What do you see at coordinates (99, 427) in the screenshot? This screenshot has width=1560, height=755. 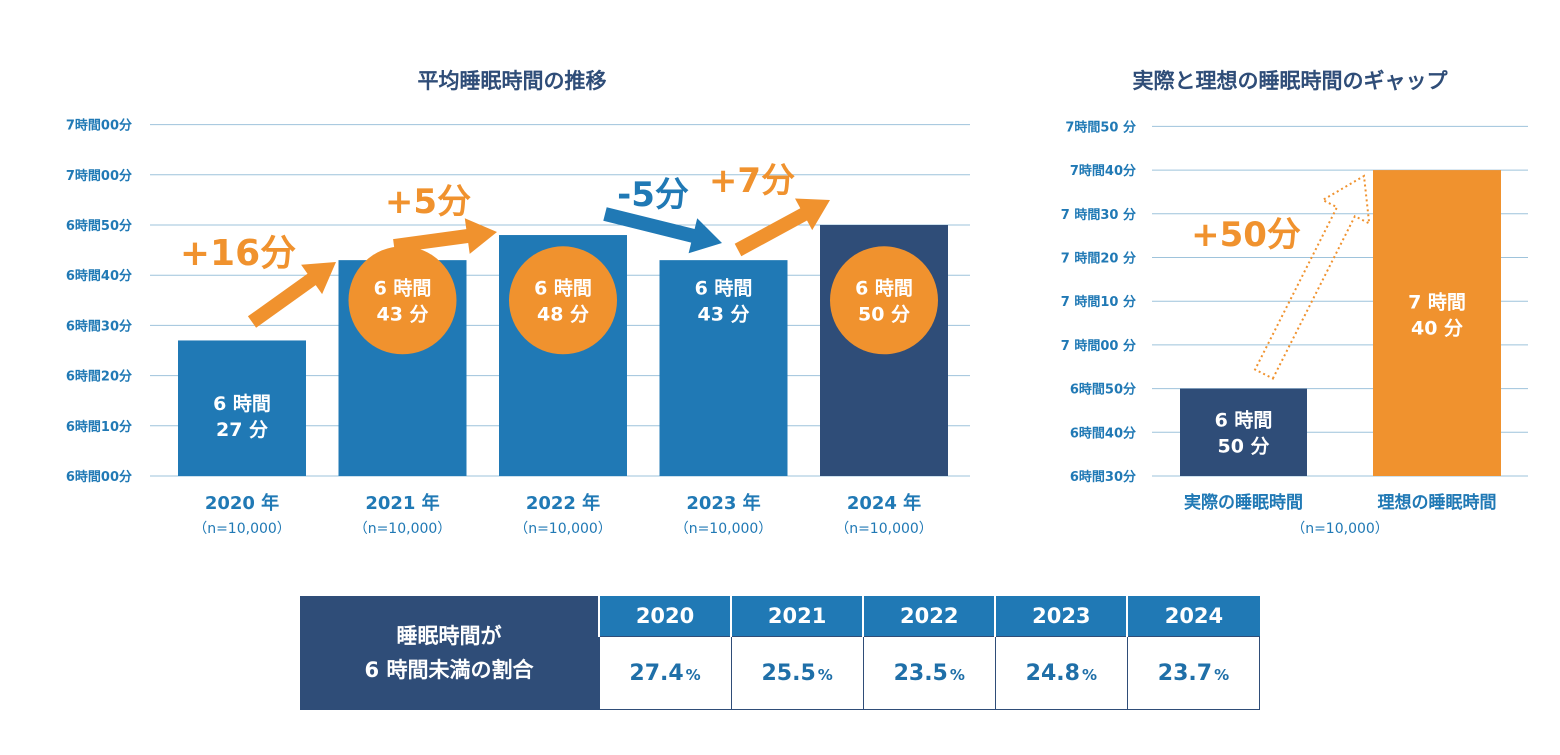 I see `y-tick-label: 6時間10分` at bounding box center [99, 427].